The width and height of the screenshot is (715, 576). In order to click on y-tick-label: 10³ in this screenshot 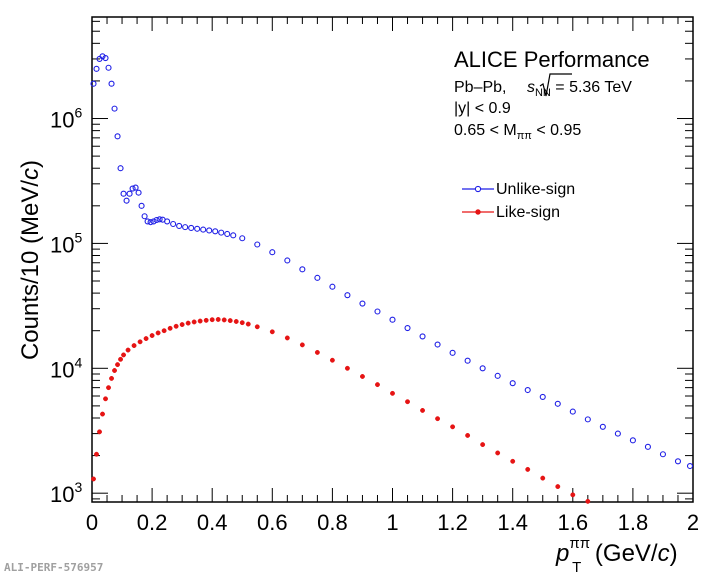, I will do `click(66, 493)`.